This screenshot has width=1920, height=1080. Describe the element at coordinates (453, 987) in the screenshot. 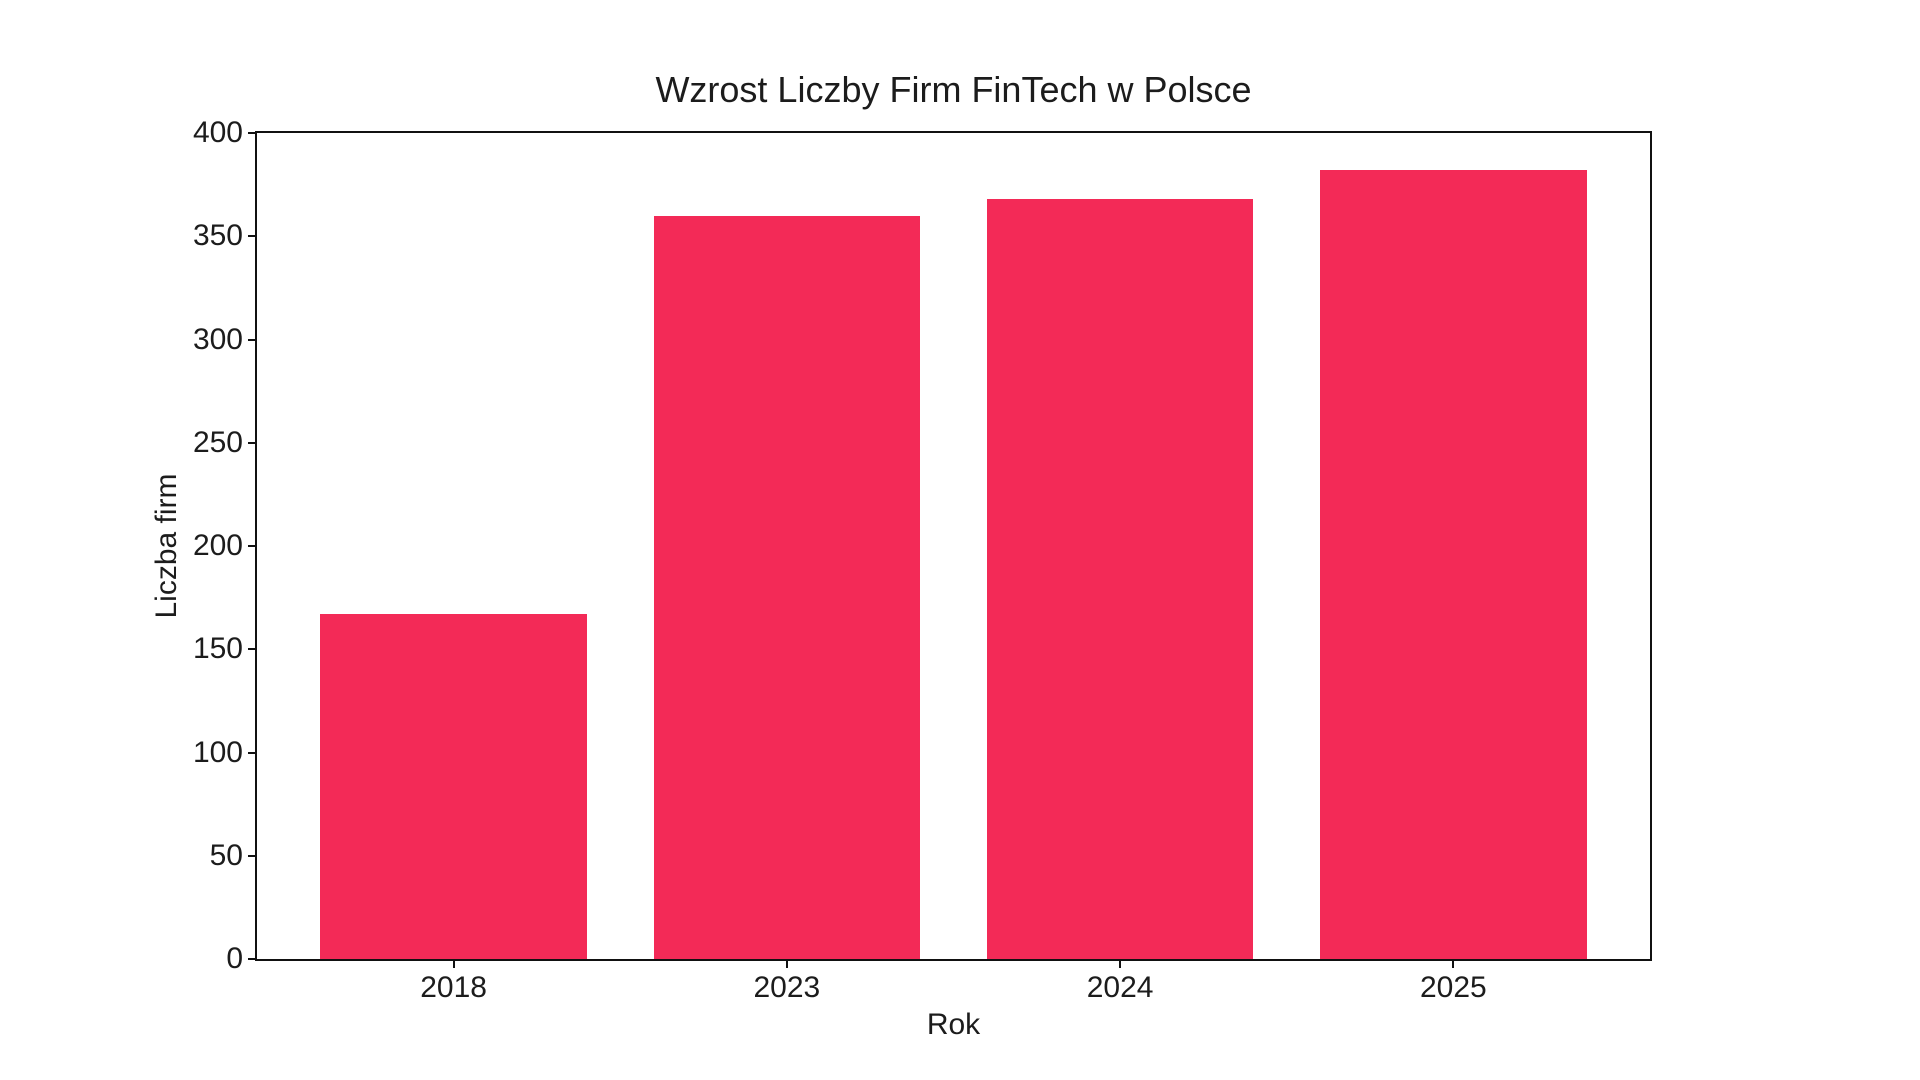

I see `x-tick-label-2018: 2018` at that location.